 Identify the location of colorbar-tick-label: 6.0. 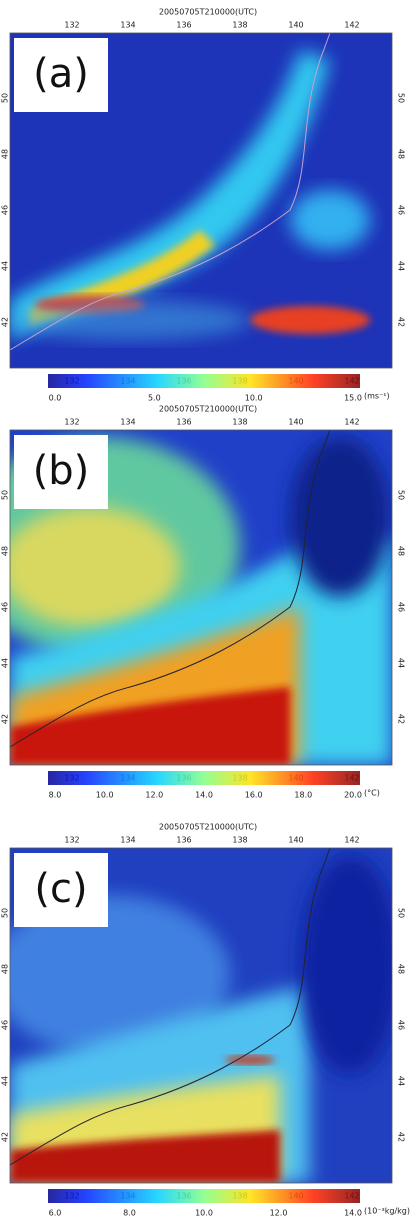
(55, 1213).